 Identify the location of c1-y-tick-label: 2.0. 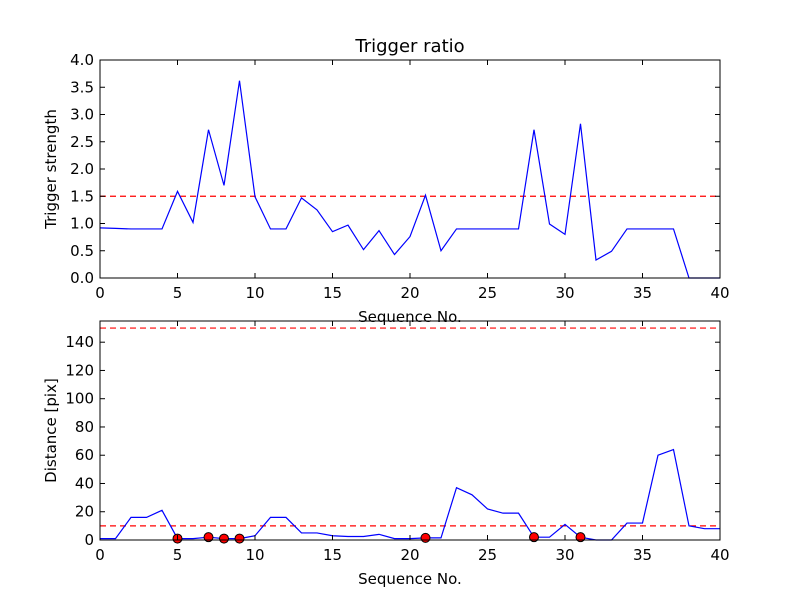
(82, 169).